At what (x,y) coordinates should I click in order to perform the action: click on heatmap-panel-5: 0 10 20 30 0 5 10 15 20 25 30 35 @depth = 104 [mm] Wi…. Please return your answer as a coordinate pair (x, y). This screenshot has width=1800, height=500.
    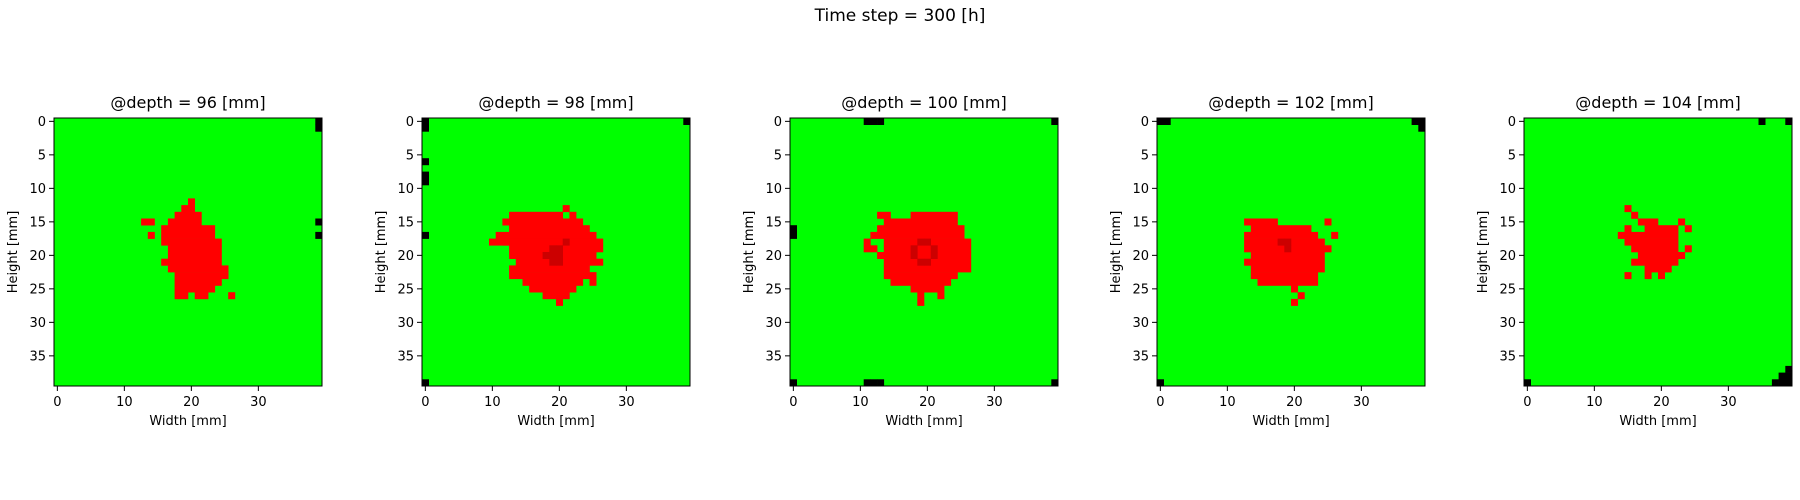
    Looking at the image, I should click on (1634, 261).